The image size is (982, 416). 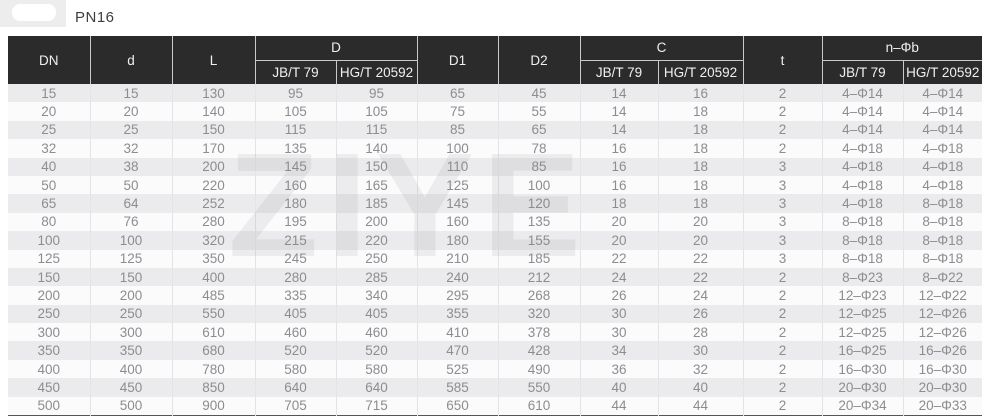 What do you see at coordinates (491, 18) in the screenshot?
I see `top-strip: PN16` at bounding box center [491, 18].